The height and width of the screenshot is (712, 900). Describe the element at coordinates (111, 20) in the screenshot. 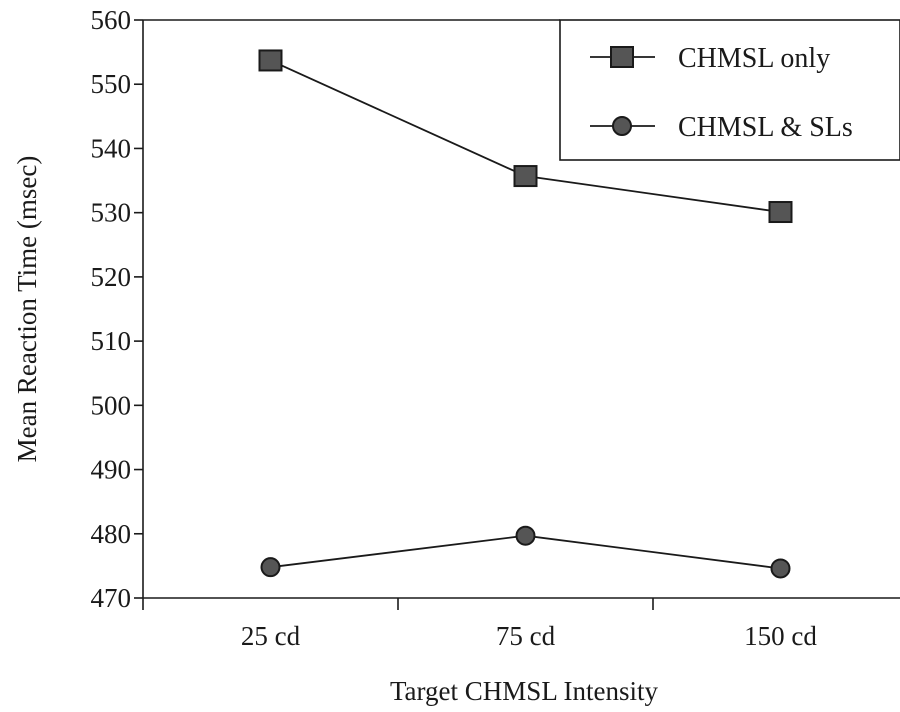

I see `y-tick-label: 560` at that location.